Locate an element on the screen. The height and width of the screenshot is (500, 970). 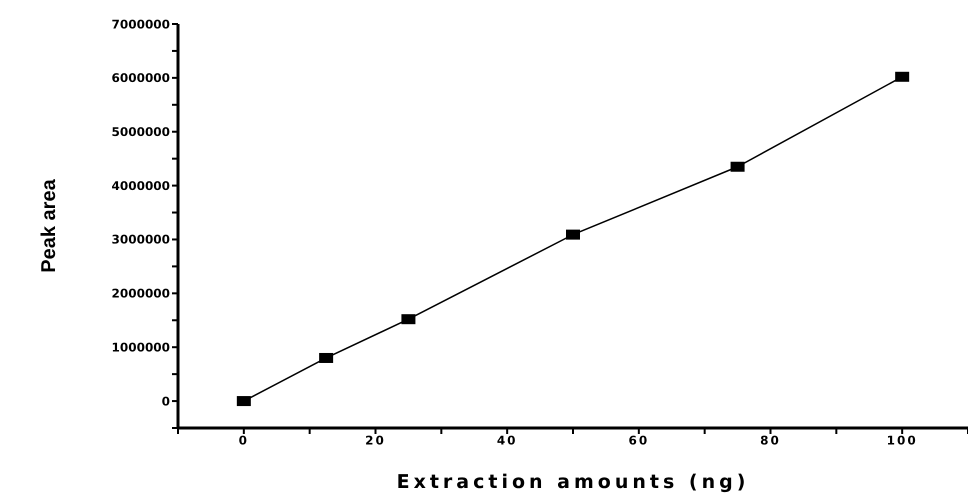
x-tick-label: 40 is located at coordinates (507, 441).